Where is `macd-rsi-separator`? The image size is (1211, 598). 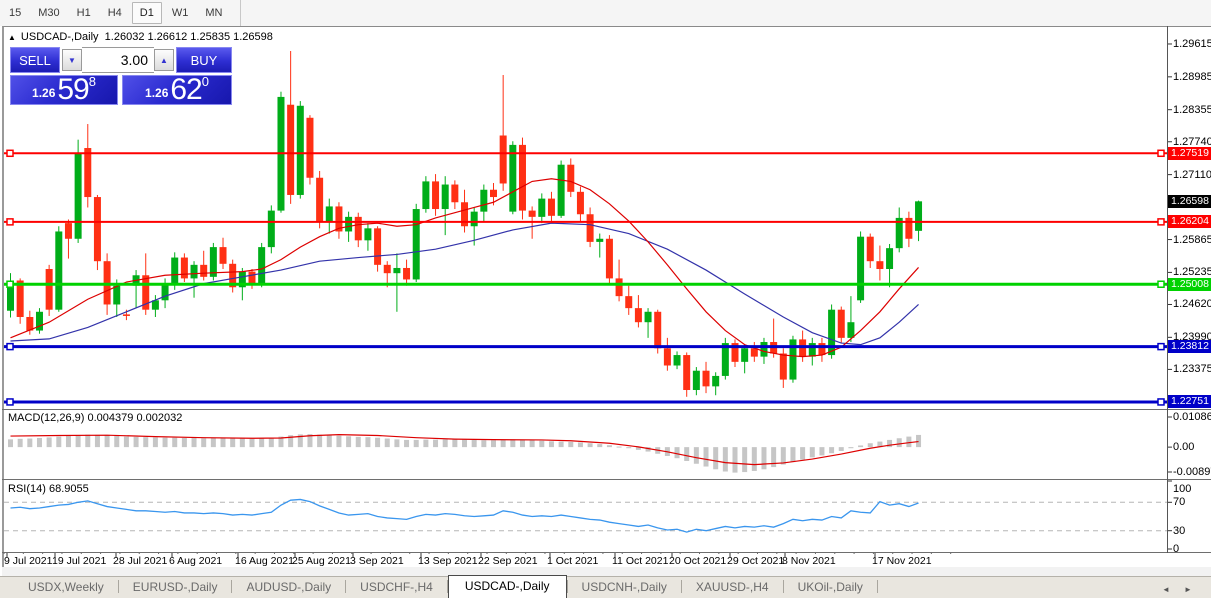
macd-rsi-separator is located at coordinates (606, 479).